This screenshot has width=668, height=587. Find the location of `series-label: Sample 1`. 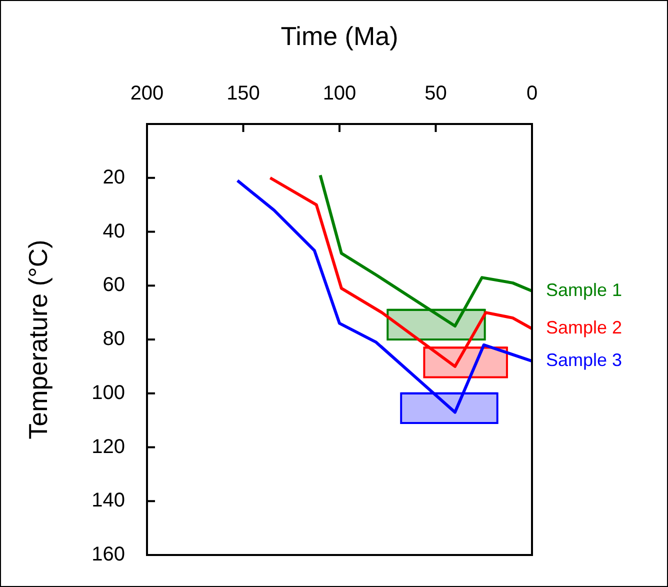

series-label: Sample 1 is located at coordinates (584, 290).